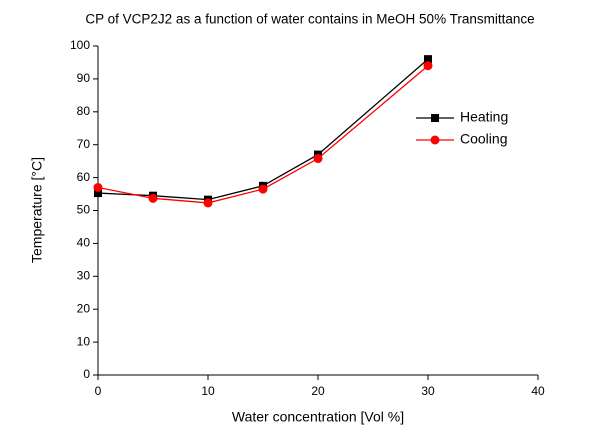 This screenshot has width=597, height=429. What do you see at coordinates (84, 78) in the screenshot?
I see `y-tick-label: 90` at bounding box center [84, 78].